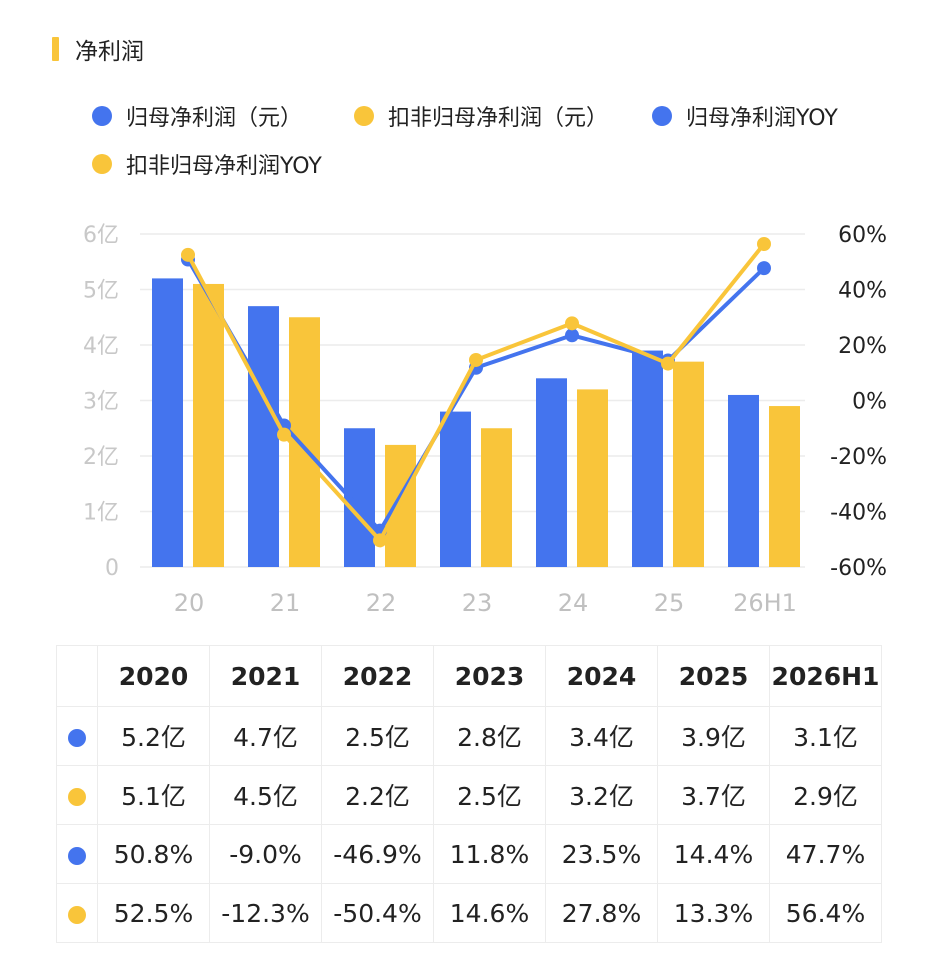  I want to click on y-right-tick-label: 20%, so click(862, 346).